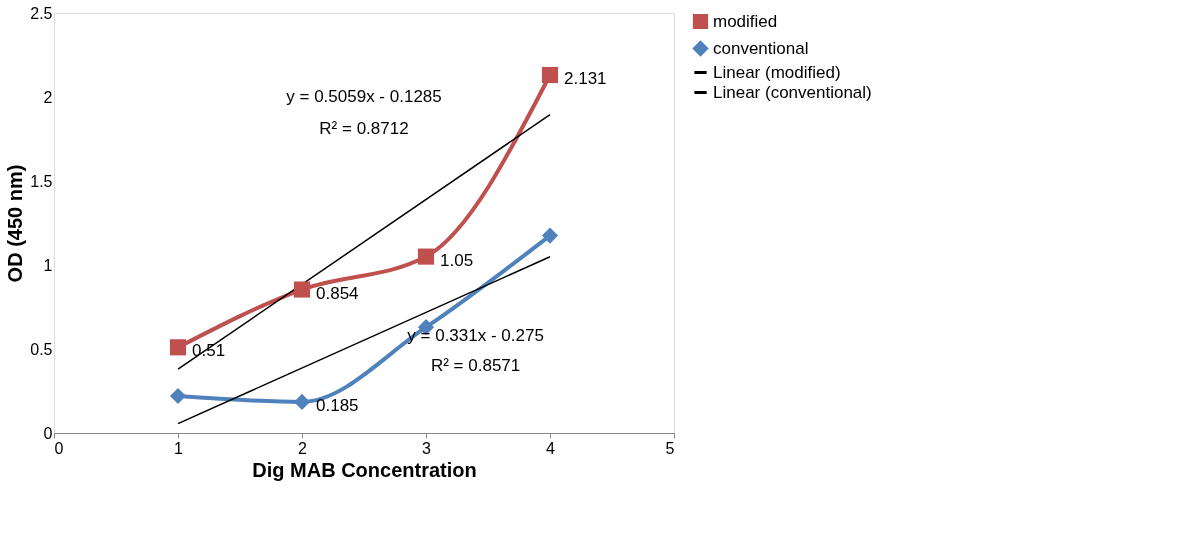  Describe the element at coordinates (745, 21) in the screenshot. I see `legend-label: modified` at that location.